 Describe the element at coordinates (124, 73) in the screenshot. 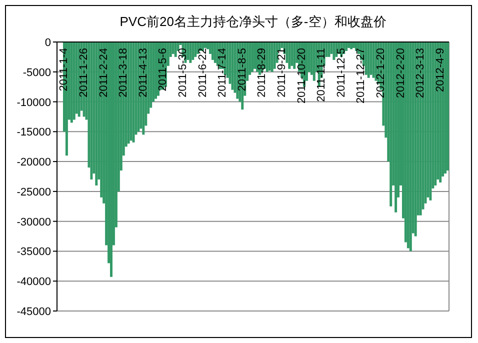

I see `x-tick-label: 2011-3-18` at that location.